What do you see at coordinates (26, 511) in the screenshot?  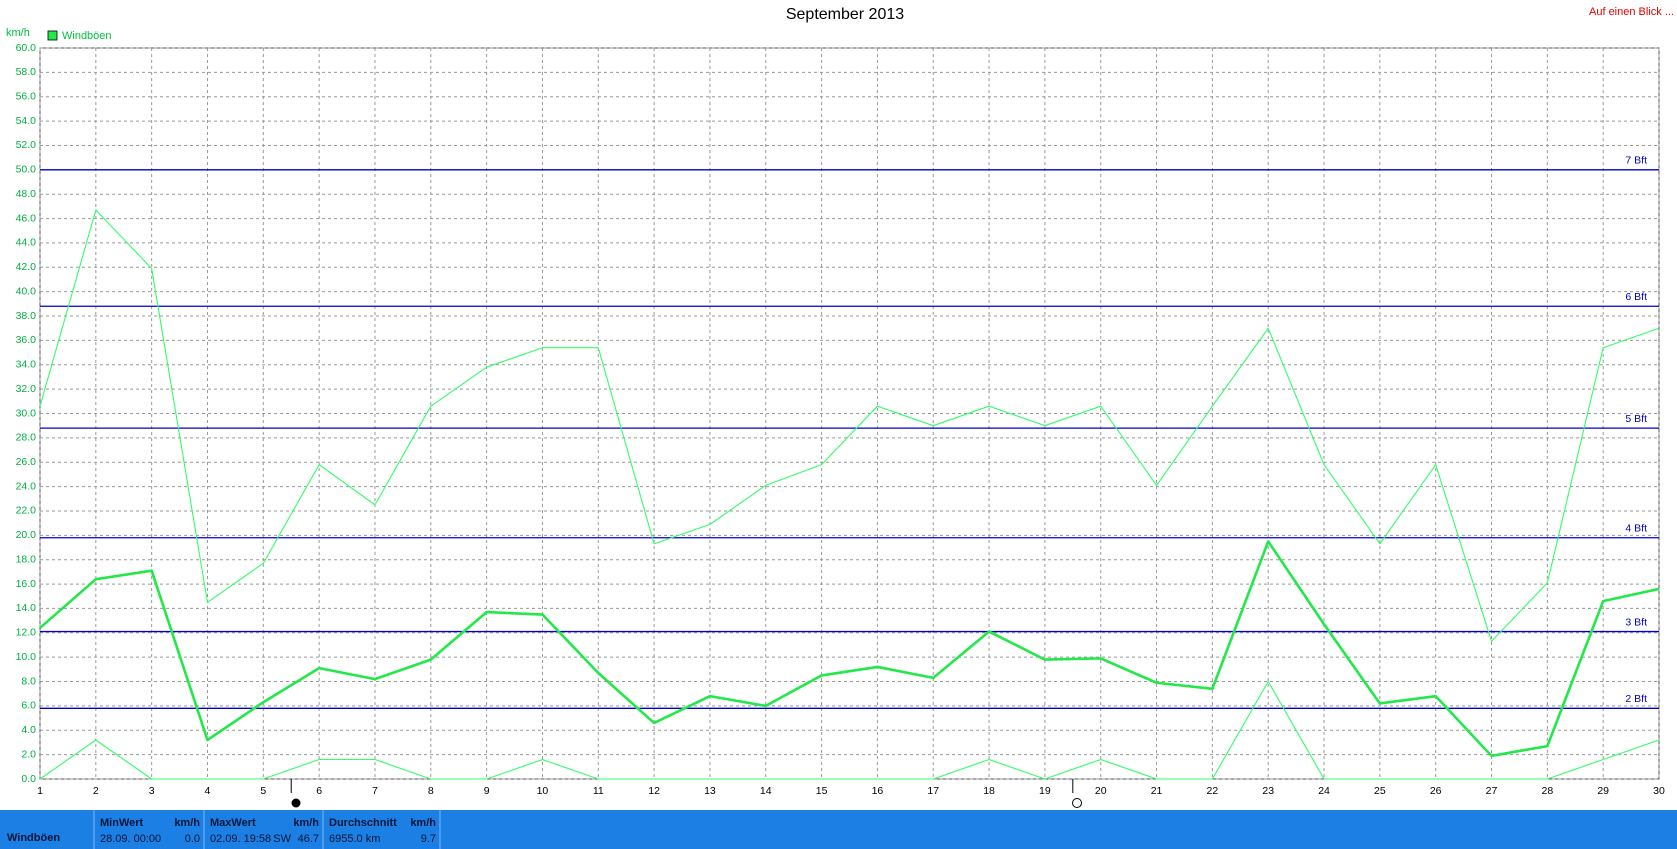 I see `y-tick-label: 22.0` at bounding box center [26, 511].